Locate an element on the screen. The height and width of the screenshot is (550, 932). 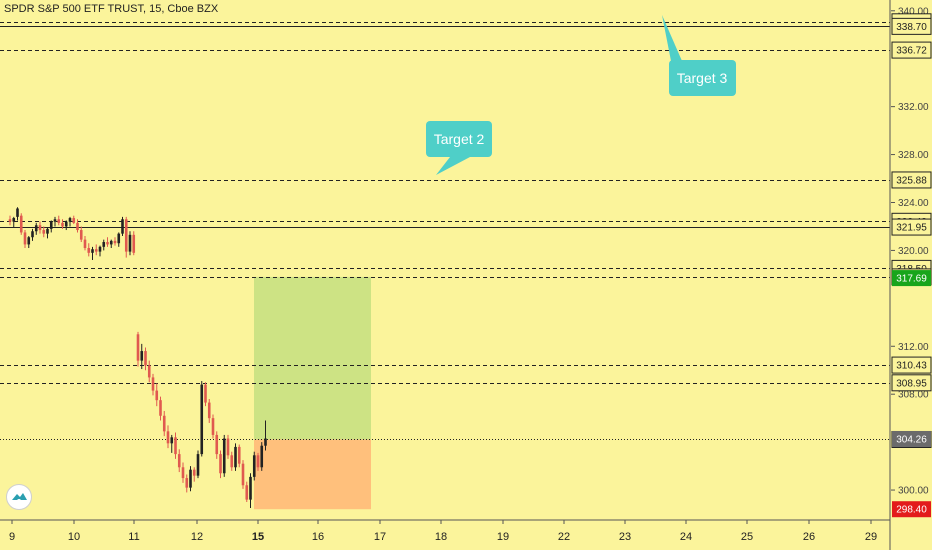
time-tick-label: 24 is located at coordinates (686, 537).